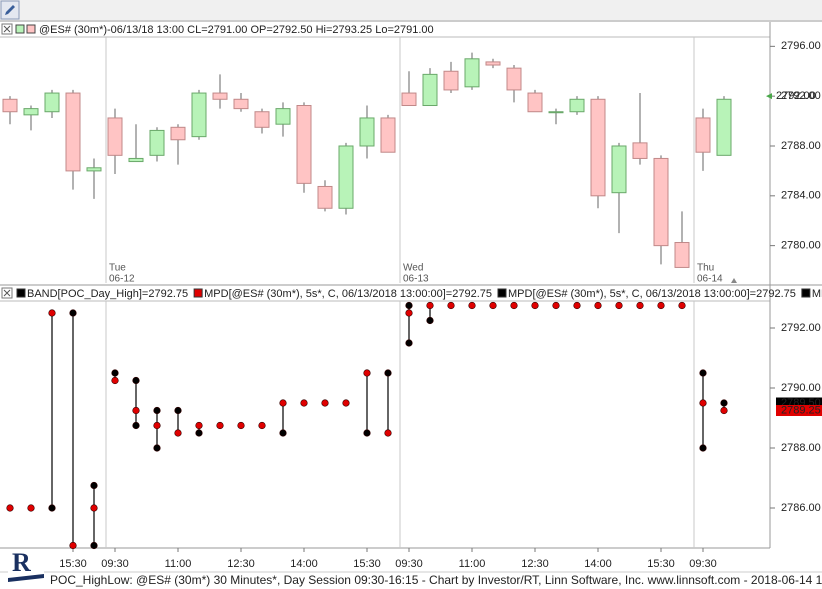 This screenshot has width=822, height=589. I want to click on x-tick-label: 15:30, so click(661, 564).